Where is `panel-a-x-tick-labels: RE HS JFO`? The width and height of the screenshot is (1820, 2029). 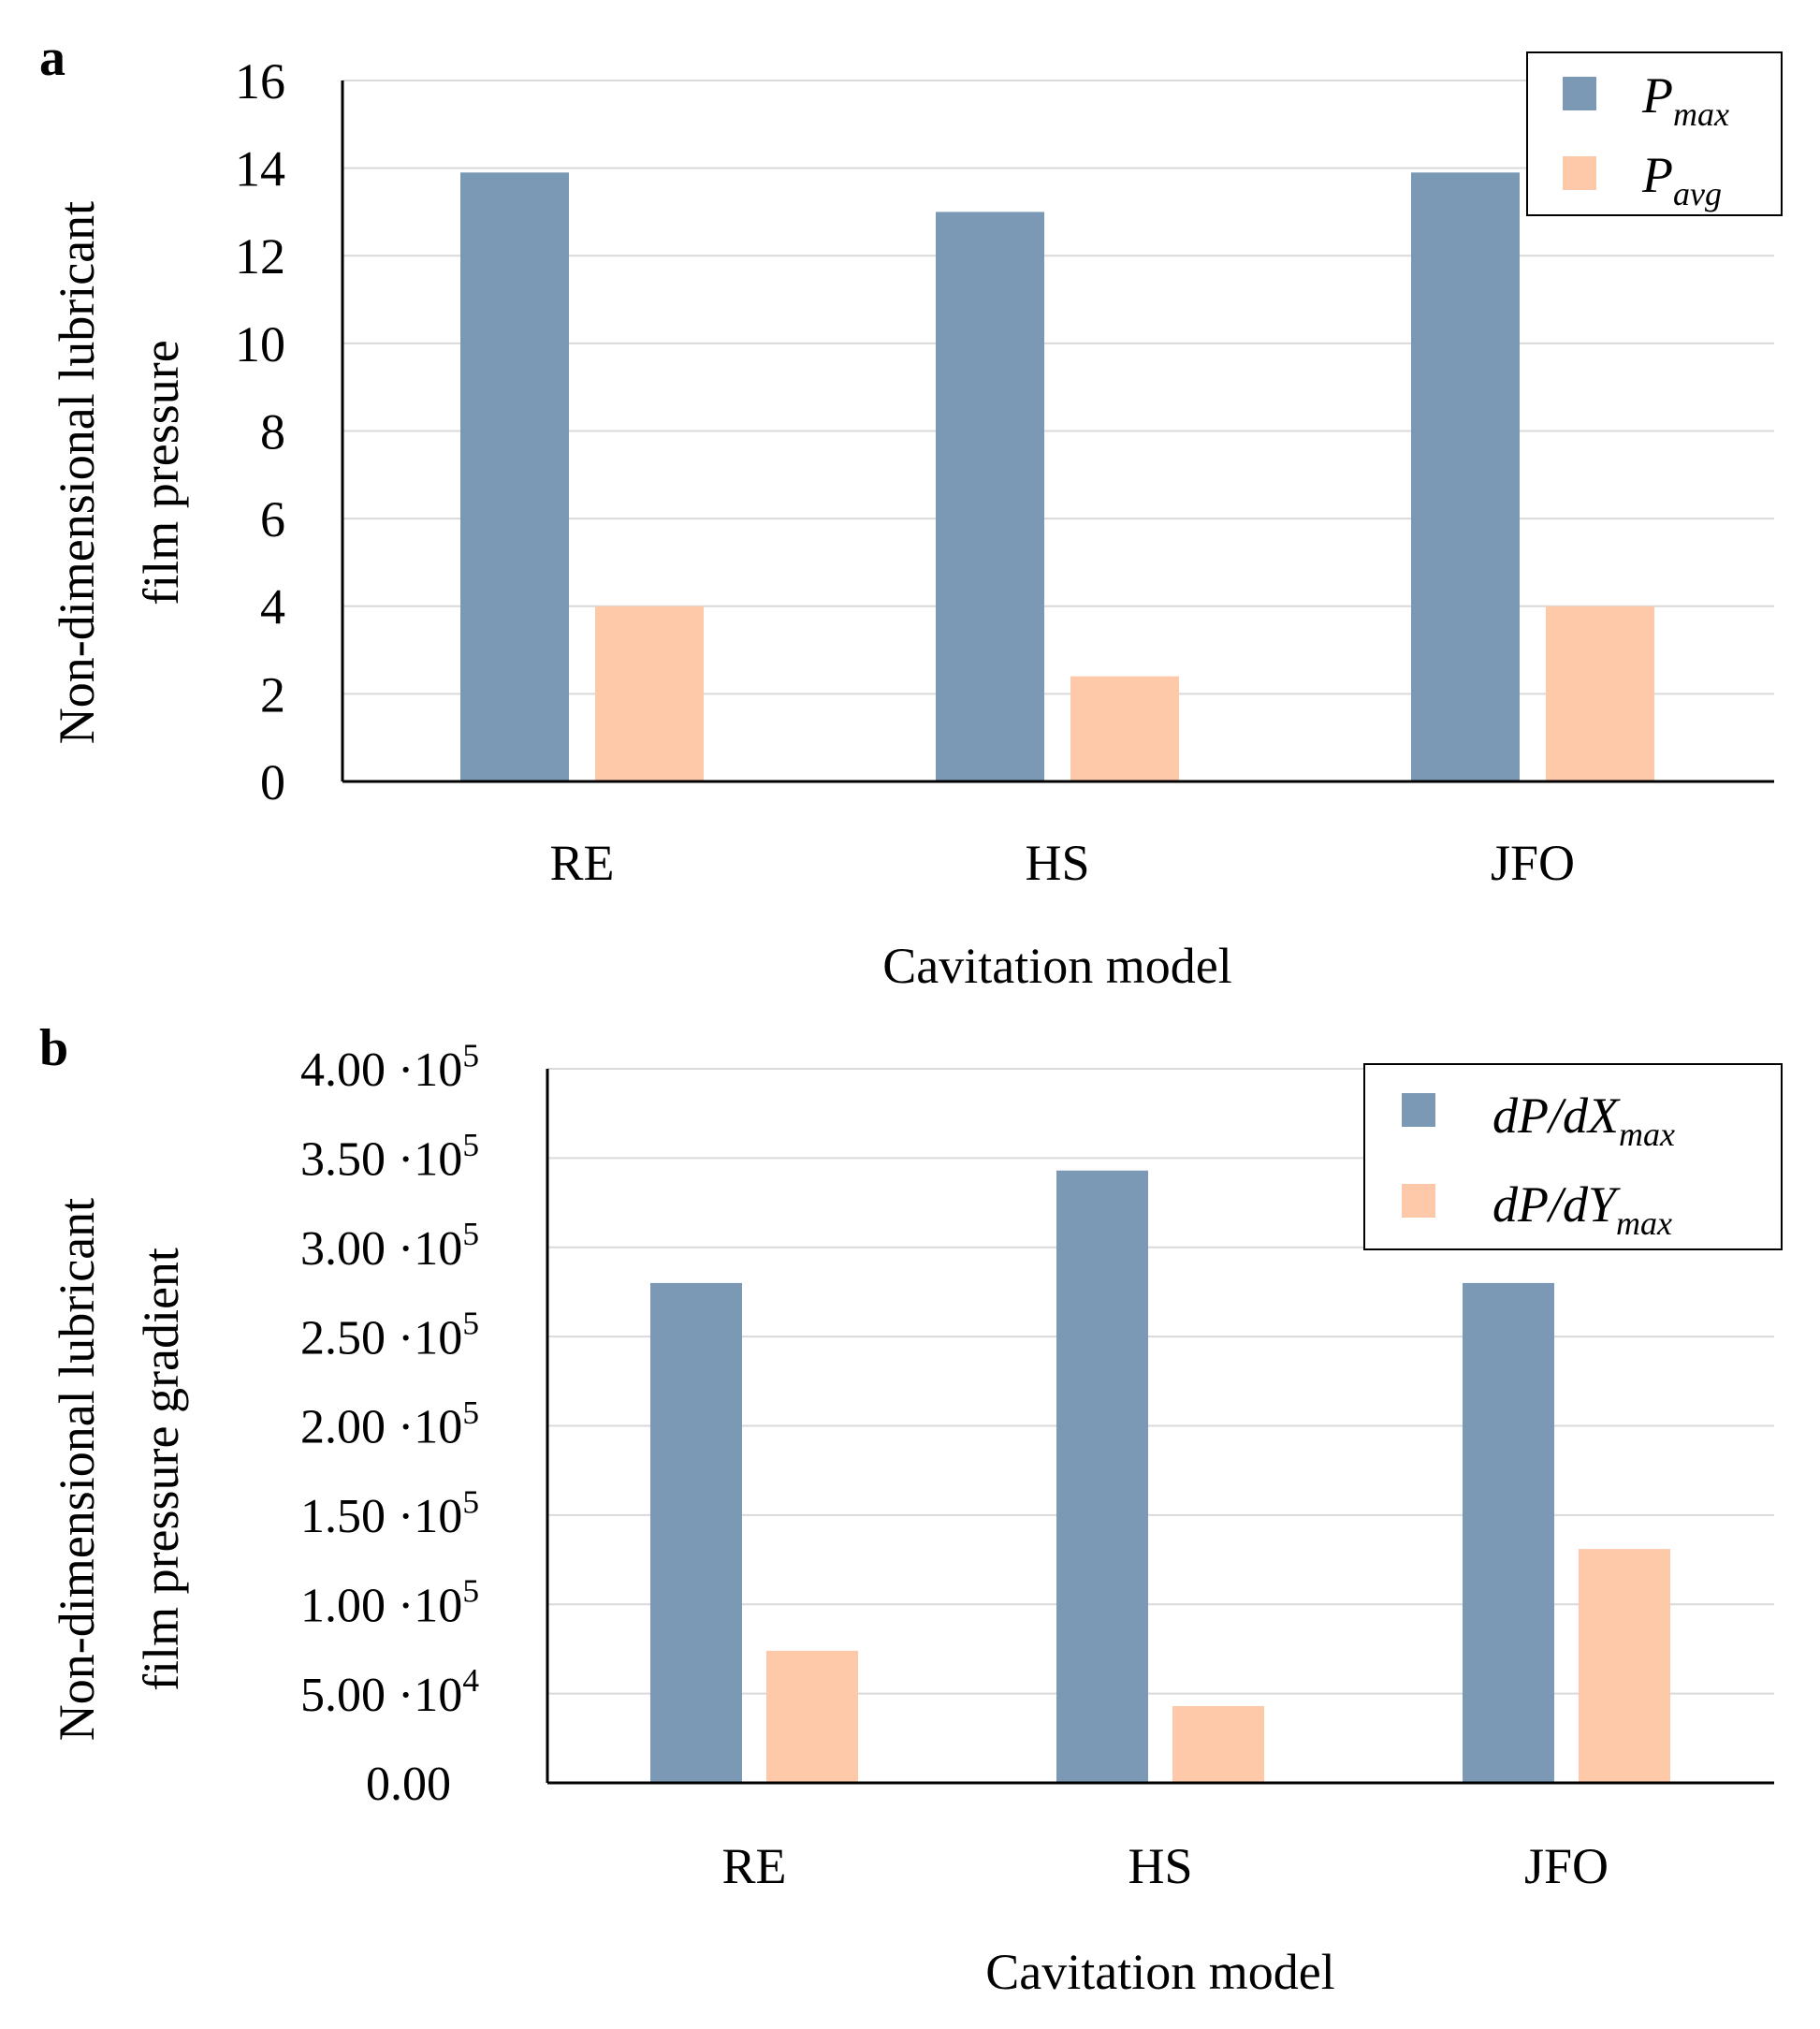 panel-a-x-tick-labels: RE HS JFO is located at coordinates (1062, 863).